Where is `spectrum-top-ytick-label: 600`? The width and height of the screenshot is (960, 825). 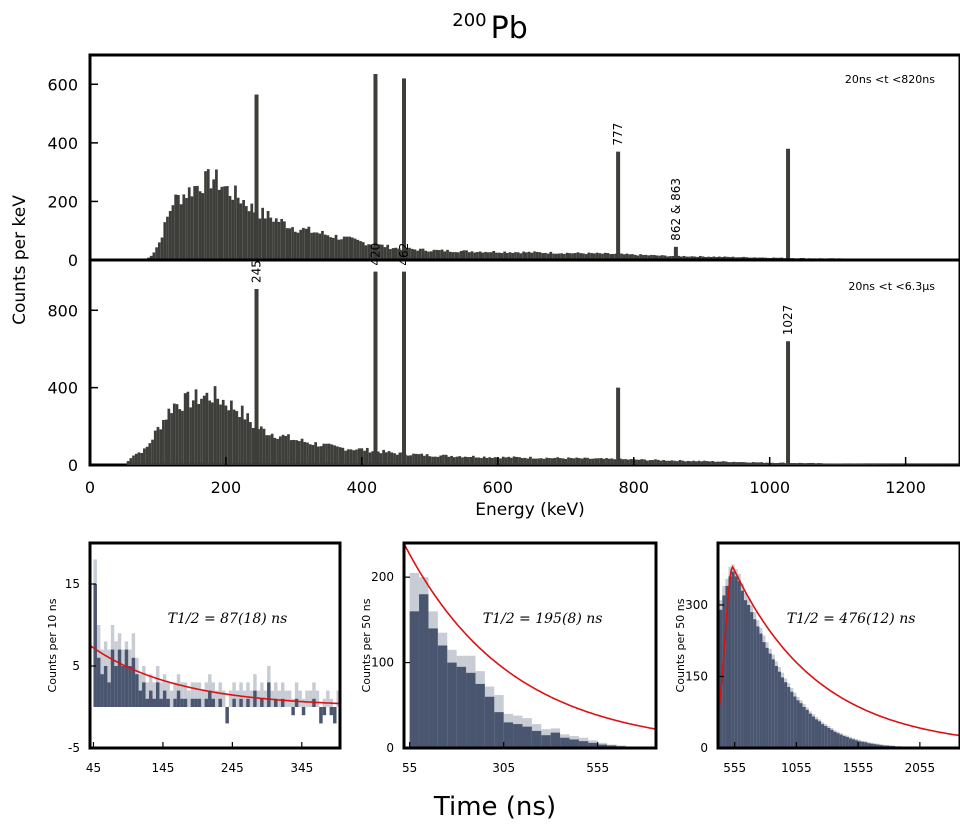 spectrum-top-ytick-label: 600 is located at coordinates (62, 84).